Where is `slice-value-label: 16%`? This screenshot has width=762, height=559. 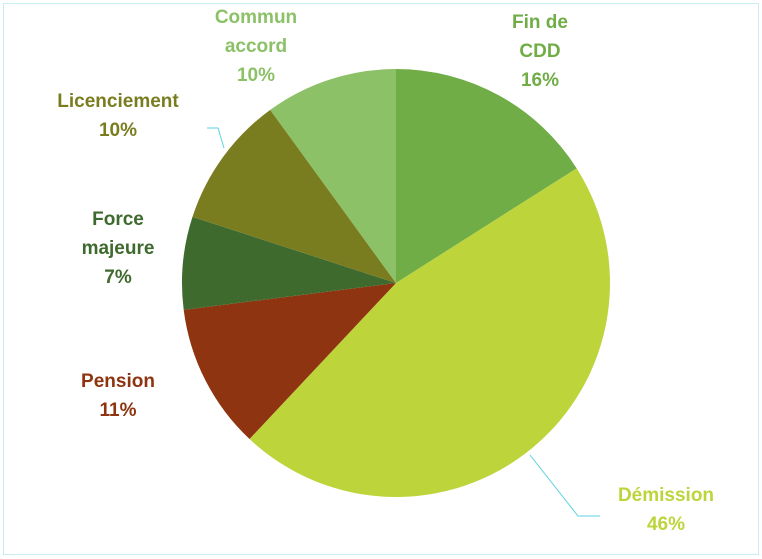 slice-value-label: 16% is located at coordinates (540, 80).